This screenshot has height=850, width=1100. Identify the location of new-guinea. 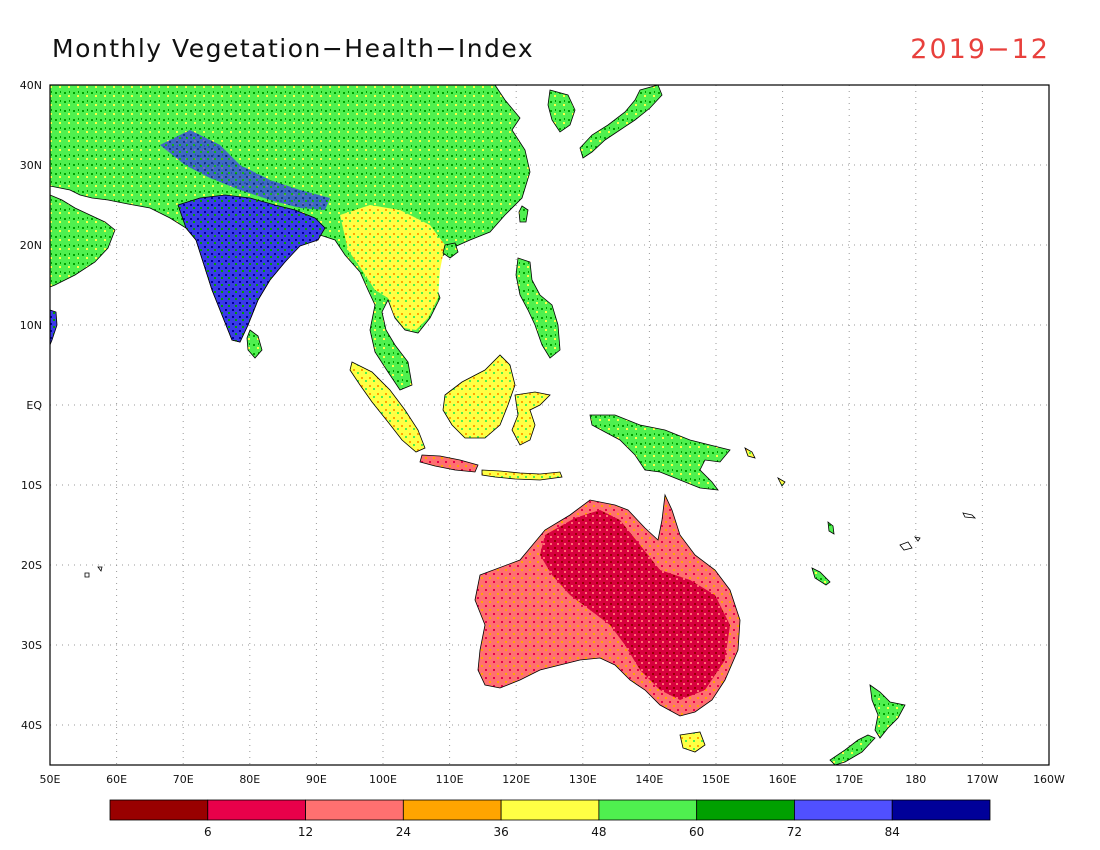
(660, 452).